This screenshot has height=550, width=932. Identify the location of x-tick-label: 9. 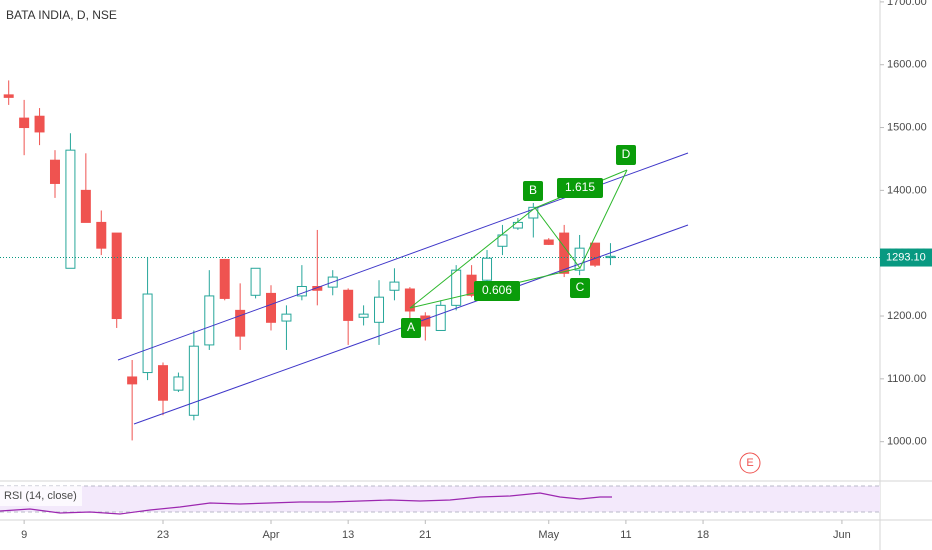
(24, 535).